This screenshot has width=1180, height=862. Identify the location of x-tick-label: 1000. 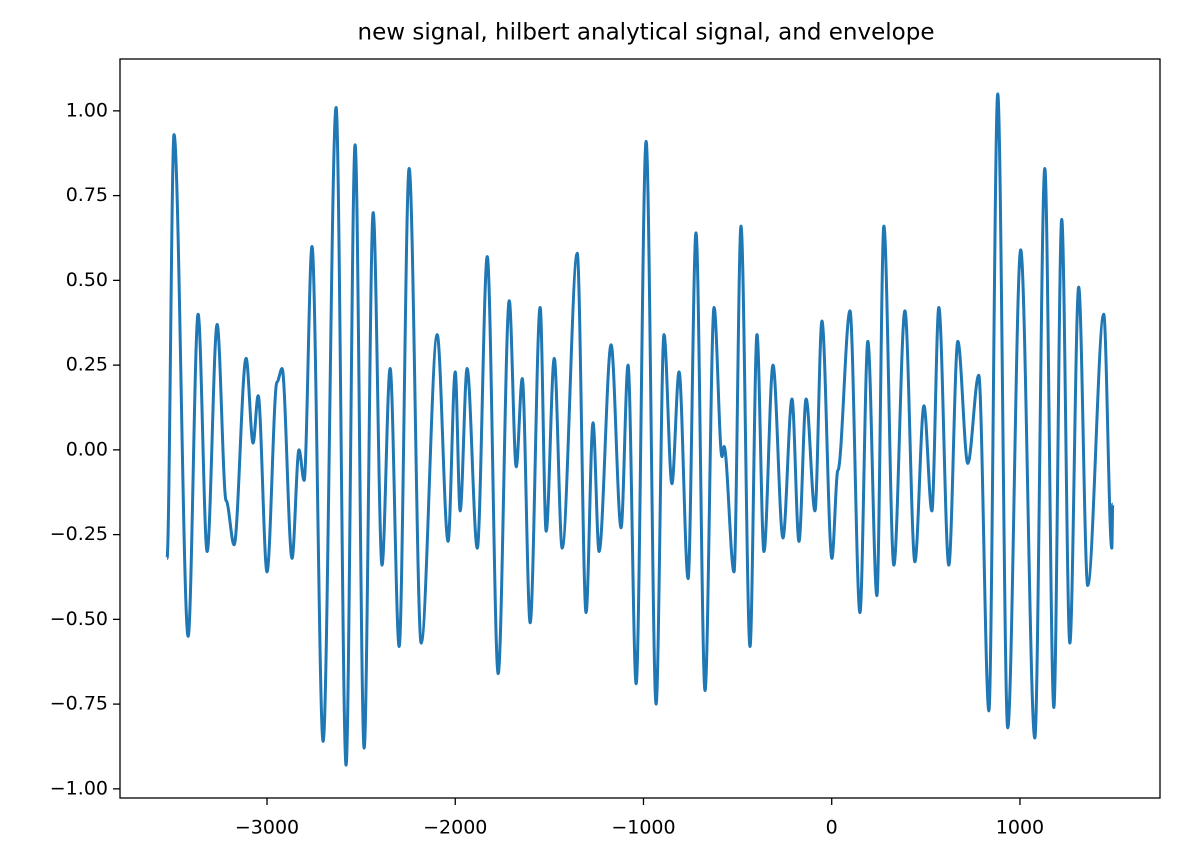
(1020, 828).